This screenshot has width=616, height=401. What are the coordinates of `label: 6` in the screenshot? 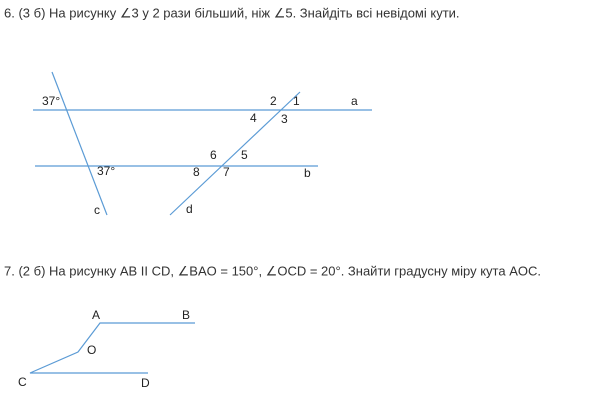 It's located at (213, 155).